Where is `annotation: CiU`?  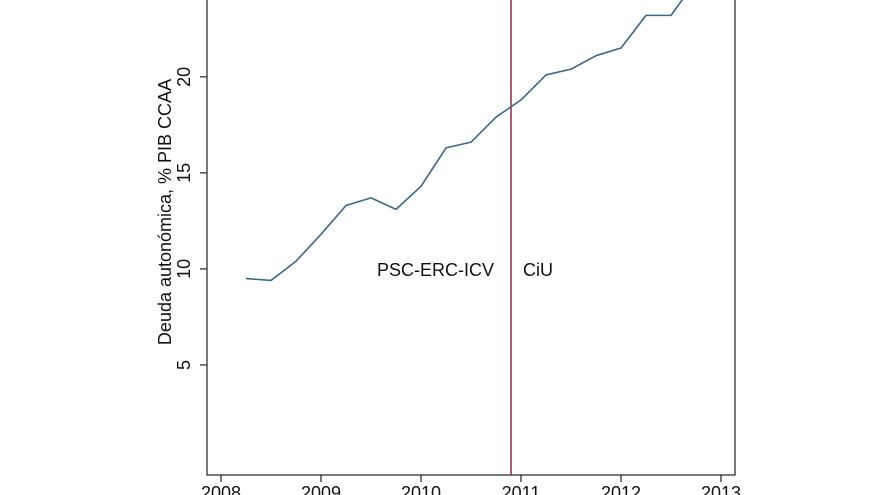
annotation: CiU is located at coordinates (538, 270).